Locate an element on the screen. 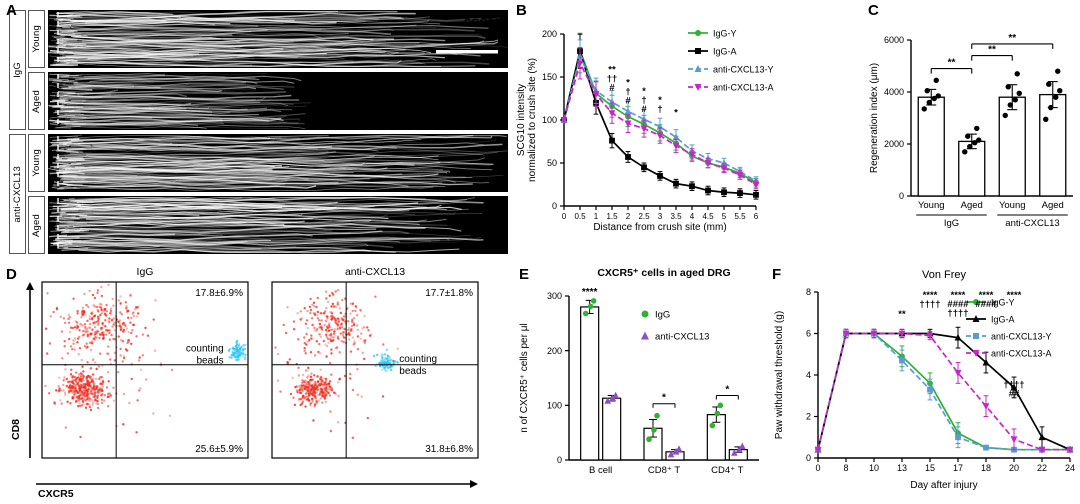 Image resolution: width=1080 pixels, height=504 pixels. svg-text: normalized to crush site (%) is located at coordinates (532, 120).